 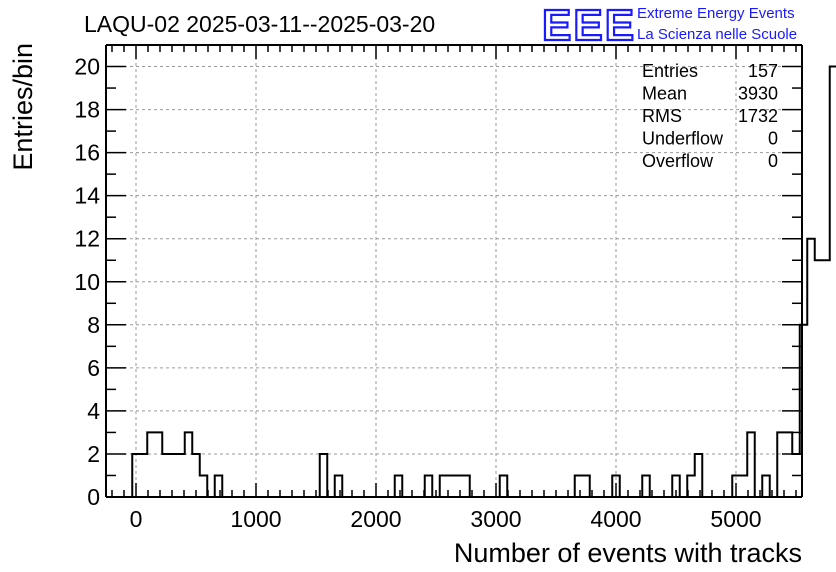 I want to click on stats-value: 3930, so click(x=758, y=94).